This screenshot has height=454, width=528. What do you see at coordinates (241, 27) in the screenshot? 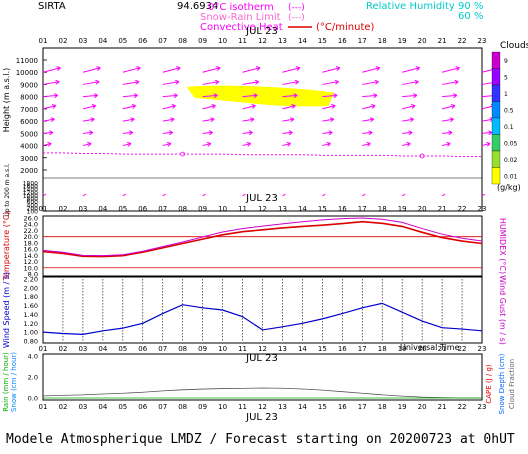
I see `conv-heat-legend: Convective Heat` at bounding box center [241, 27].